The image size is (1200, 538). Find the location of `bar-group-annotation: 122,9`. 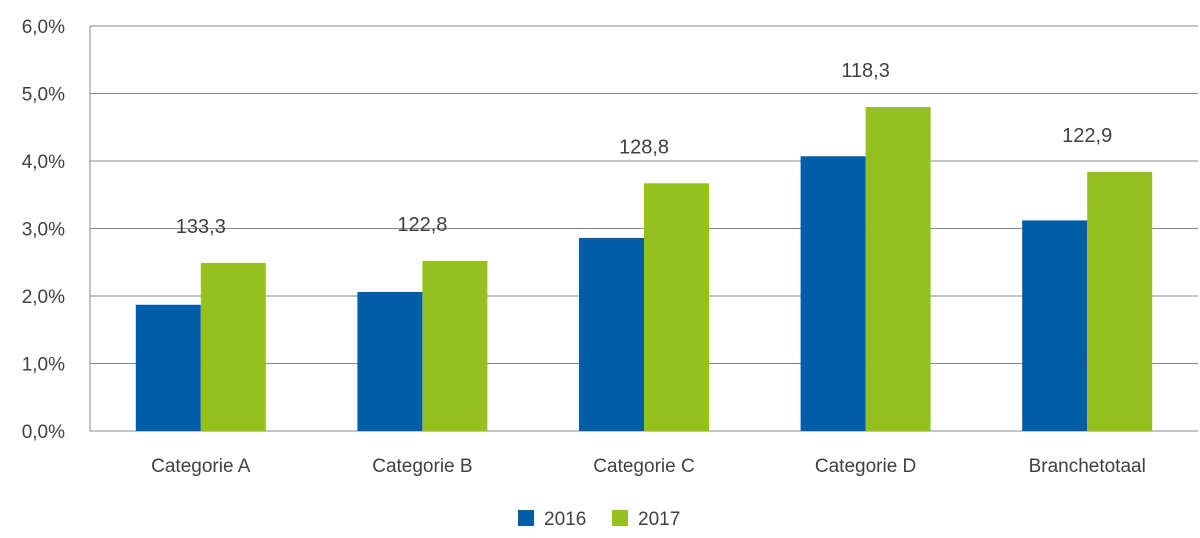

bar-group-annotation: 122,9 is located at coordinates (1087, 136).